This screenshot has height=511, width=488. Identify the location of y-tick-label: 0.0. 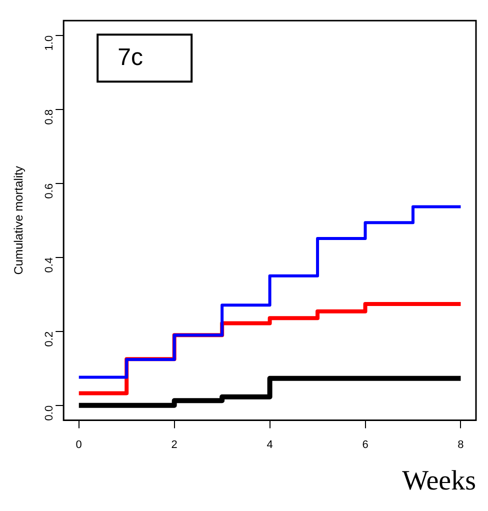
(50, 413).